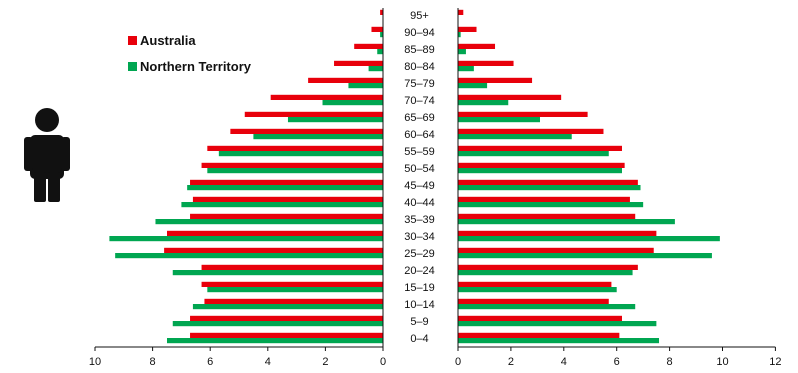  Describe the element at coordinates (95, 362) in the screenshot. I see `left-tick-label-10: 10` at that location.